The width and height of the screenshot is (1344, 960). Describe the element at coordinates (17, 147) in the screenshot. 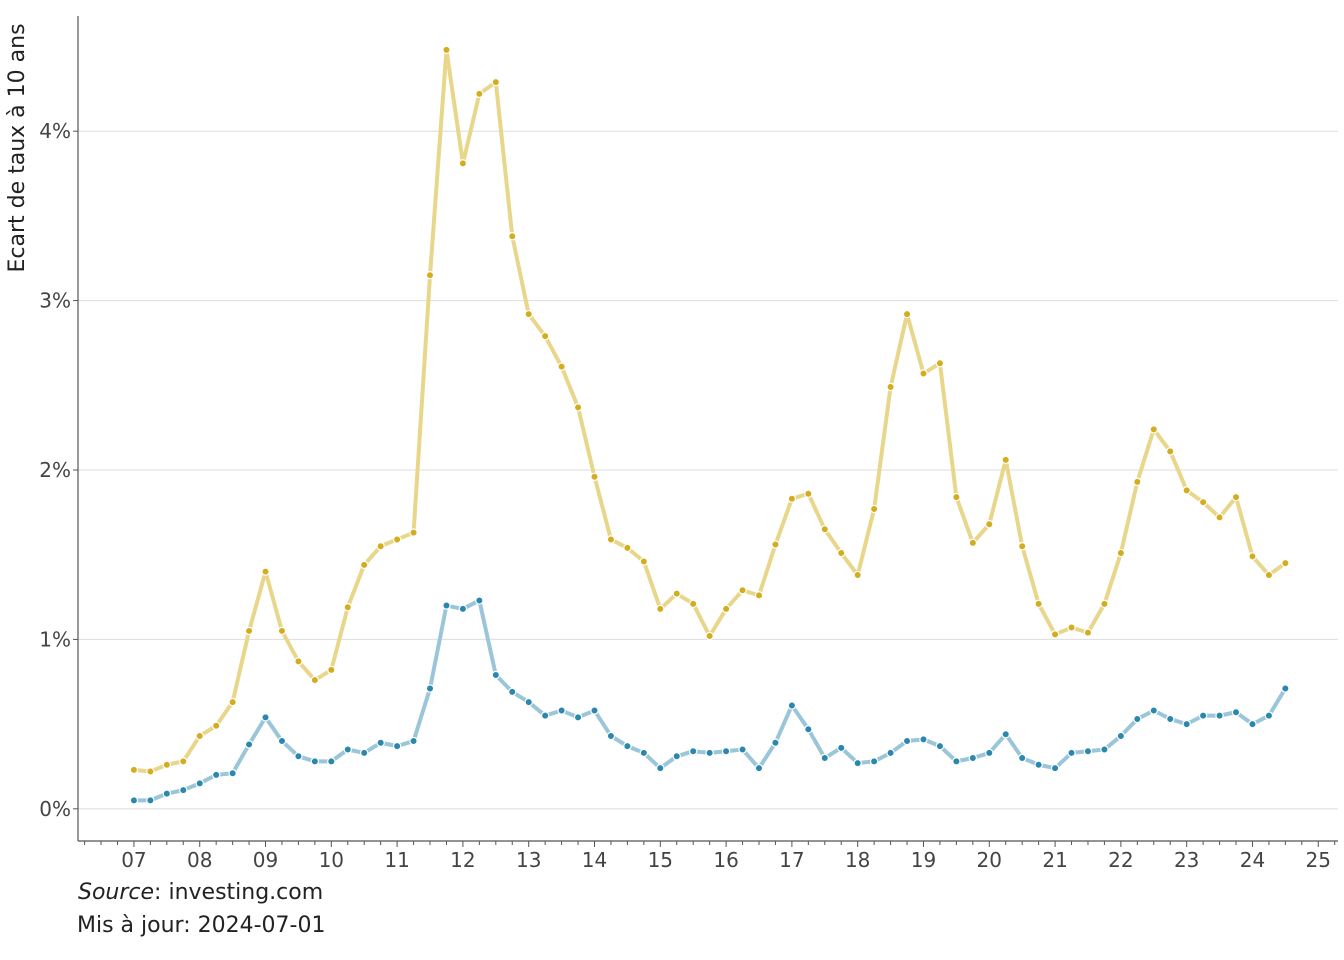

I see `y-axis-title: Ecart de taux à 10 ans` at that location.